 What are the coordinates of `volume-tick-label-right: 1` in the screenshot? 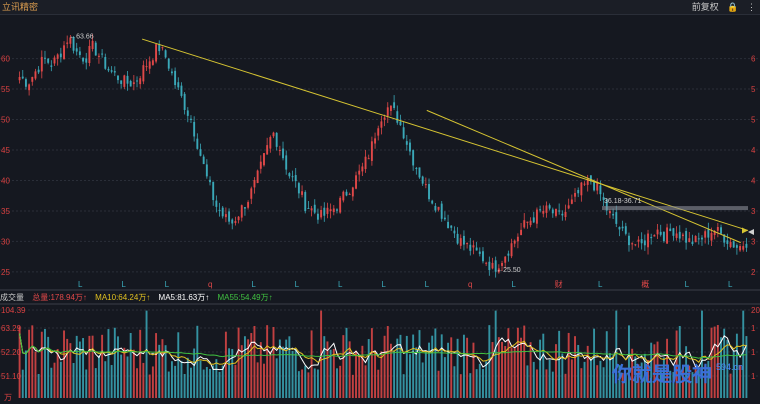 It's located at (753, 376).